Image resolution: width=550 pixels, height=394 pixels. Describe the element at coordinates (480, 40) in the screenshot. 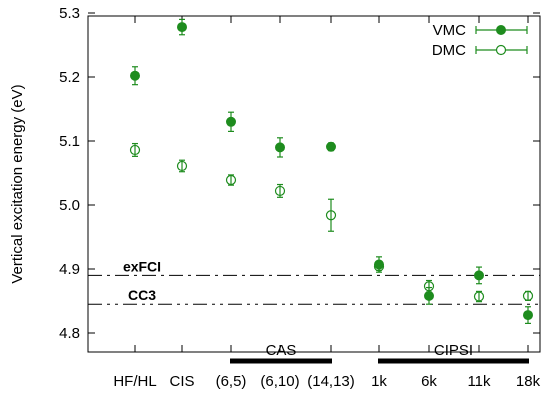

I see `legend: VMC DMC` at that location.